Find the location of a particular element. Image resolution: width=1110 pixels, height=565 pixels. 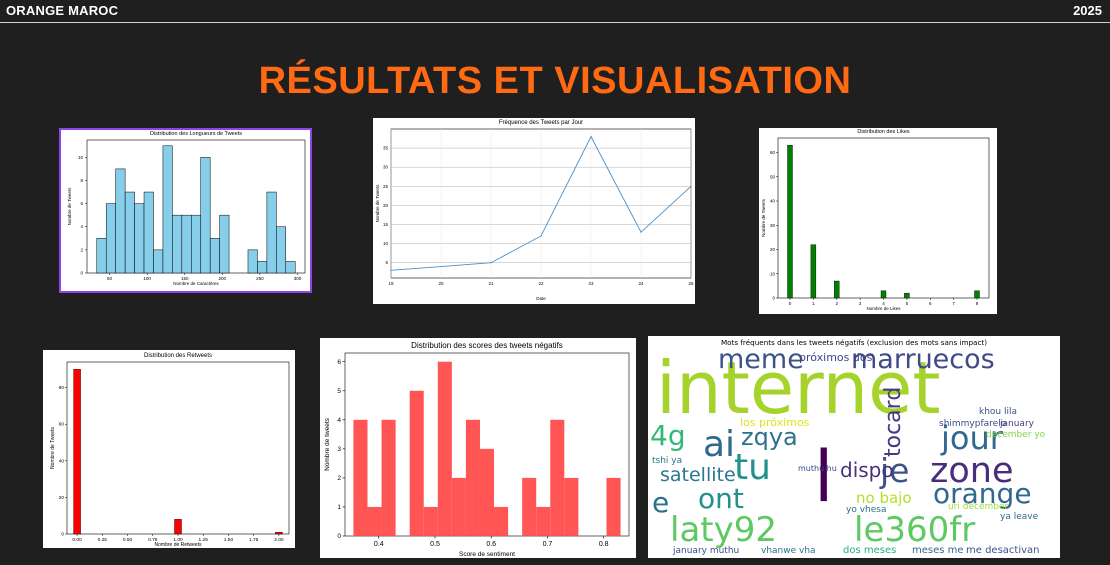

x-axis-label: Date is located at coordinates (541, 298).